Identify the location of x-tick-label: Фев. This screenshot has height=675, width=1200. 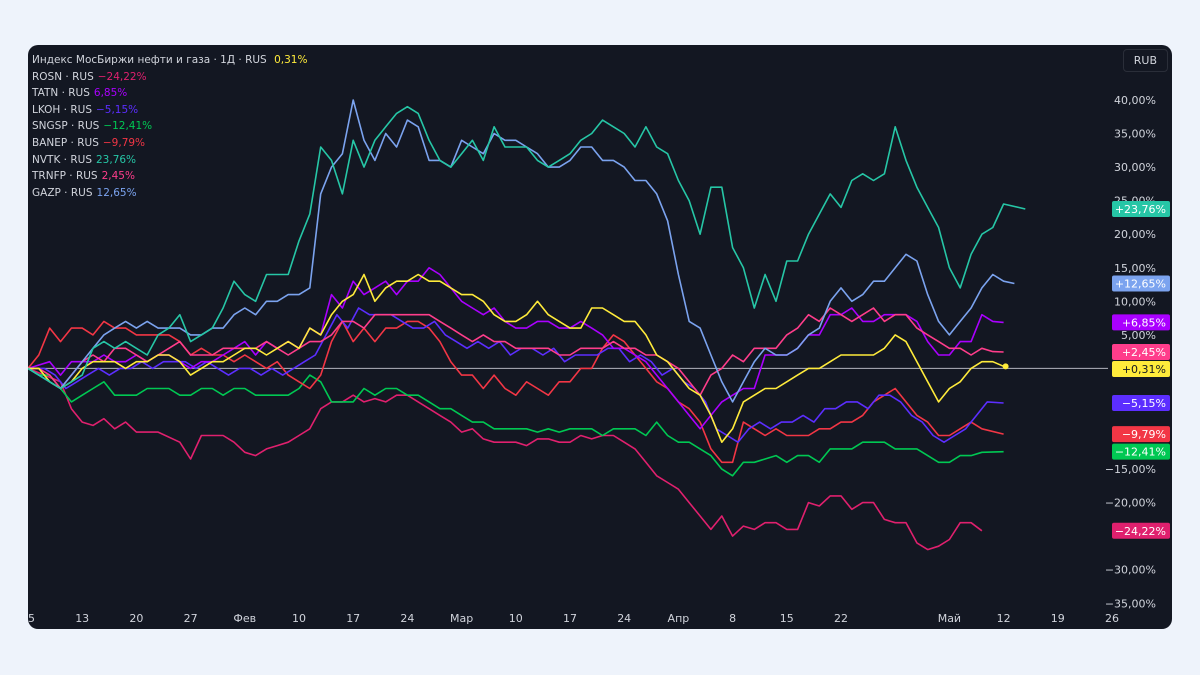
(244, 618).